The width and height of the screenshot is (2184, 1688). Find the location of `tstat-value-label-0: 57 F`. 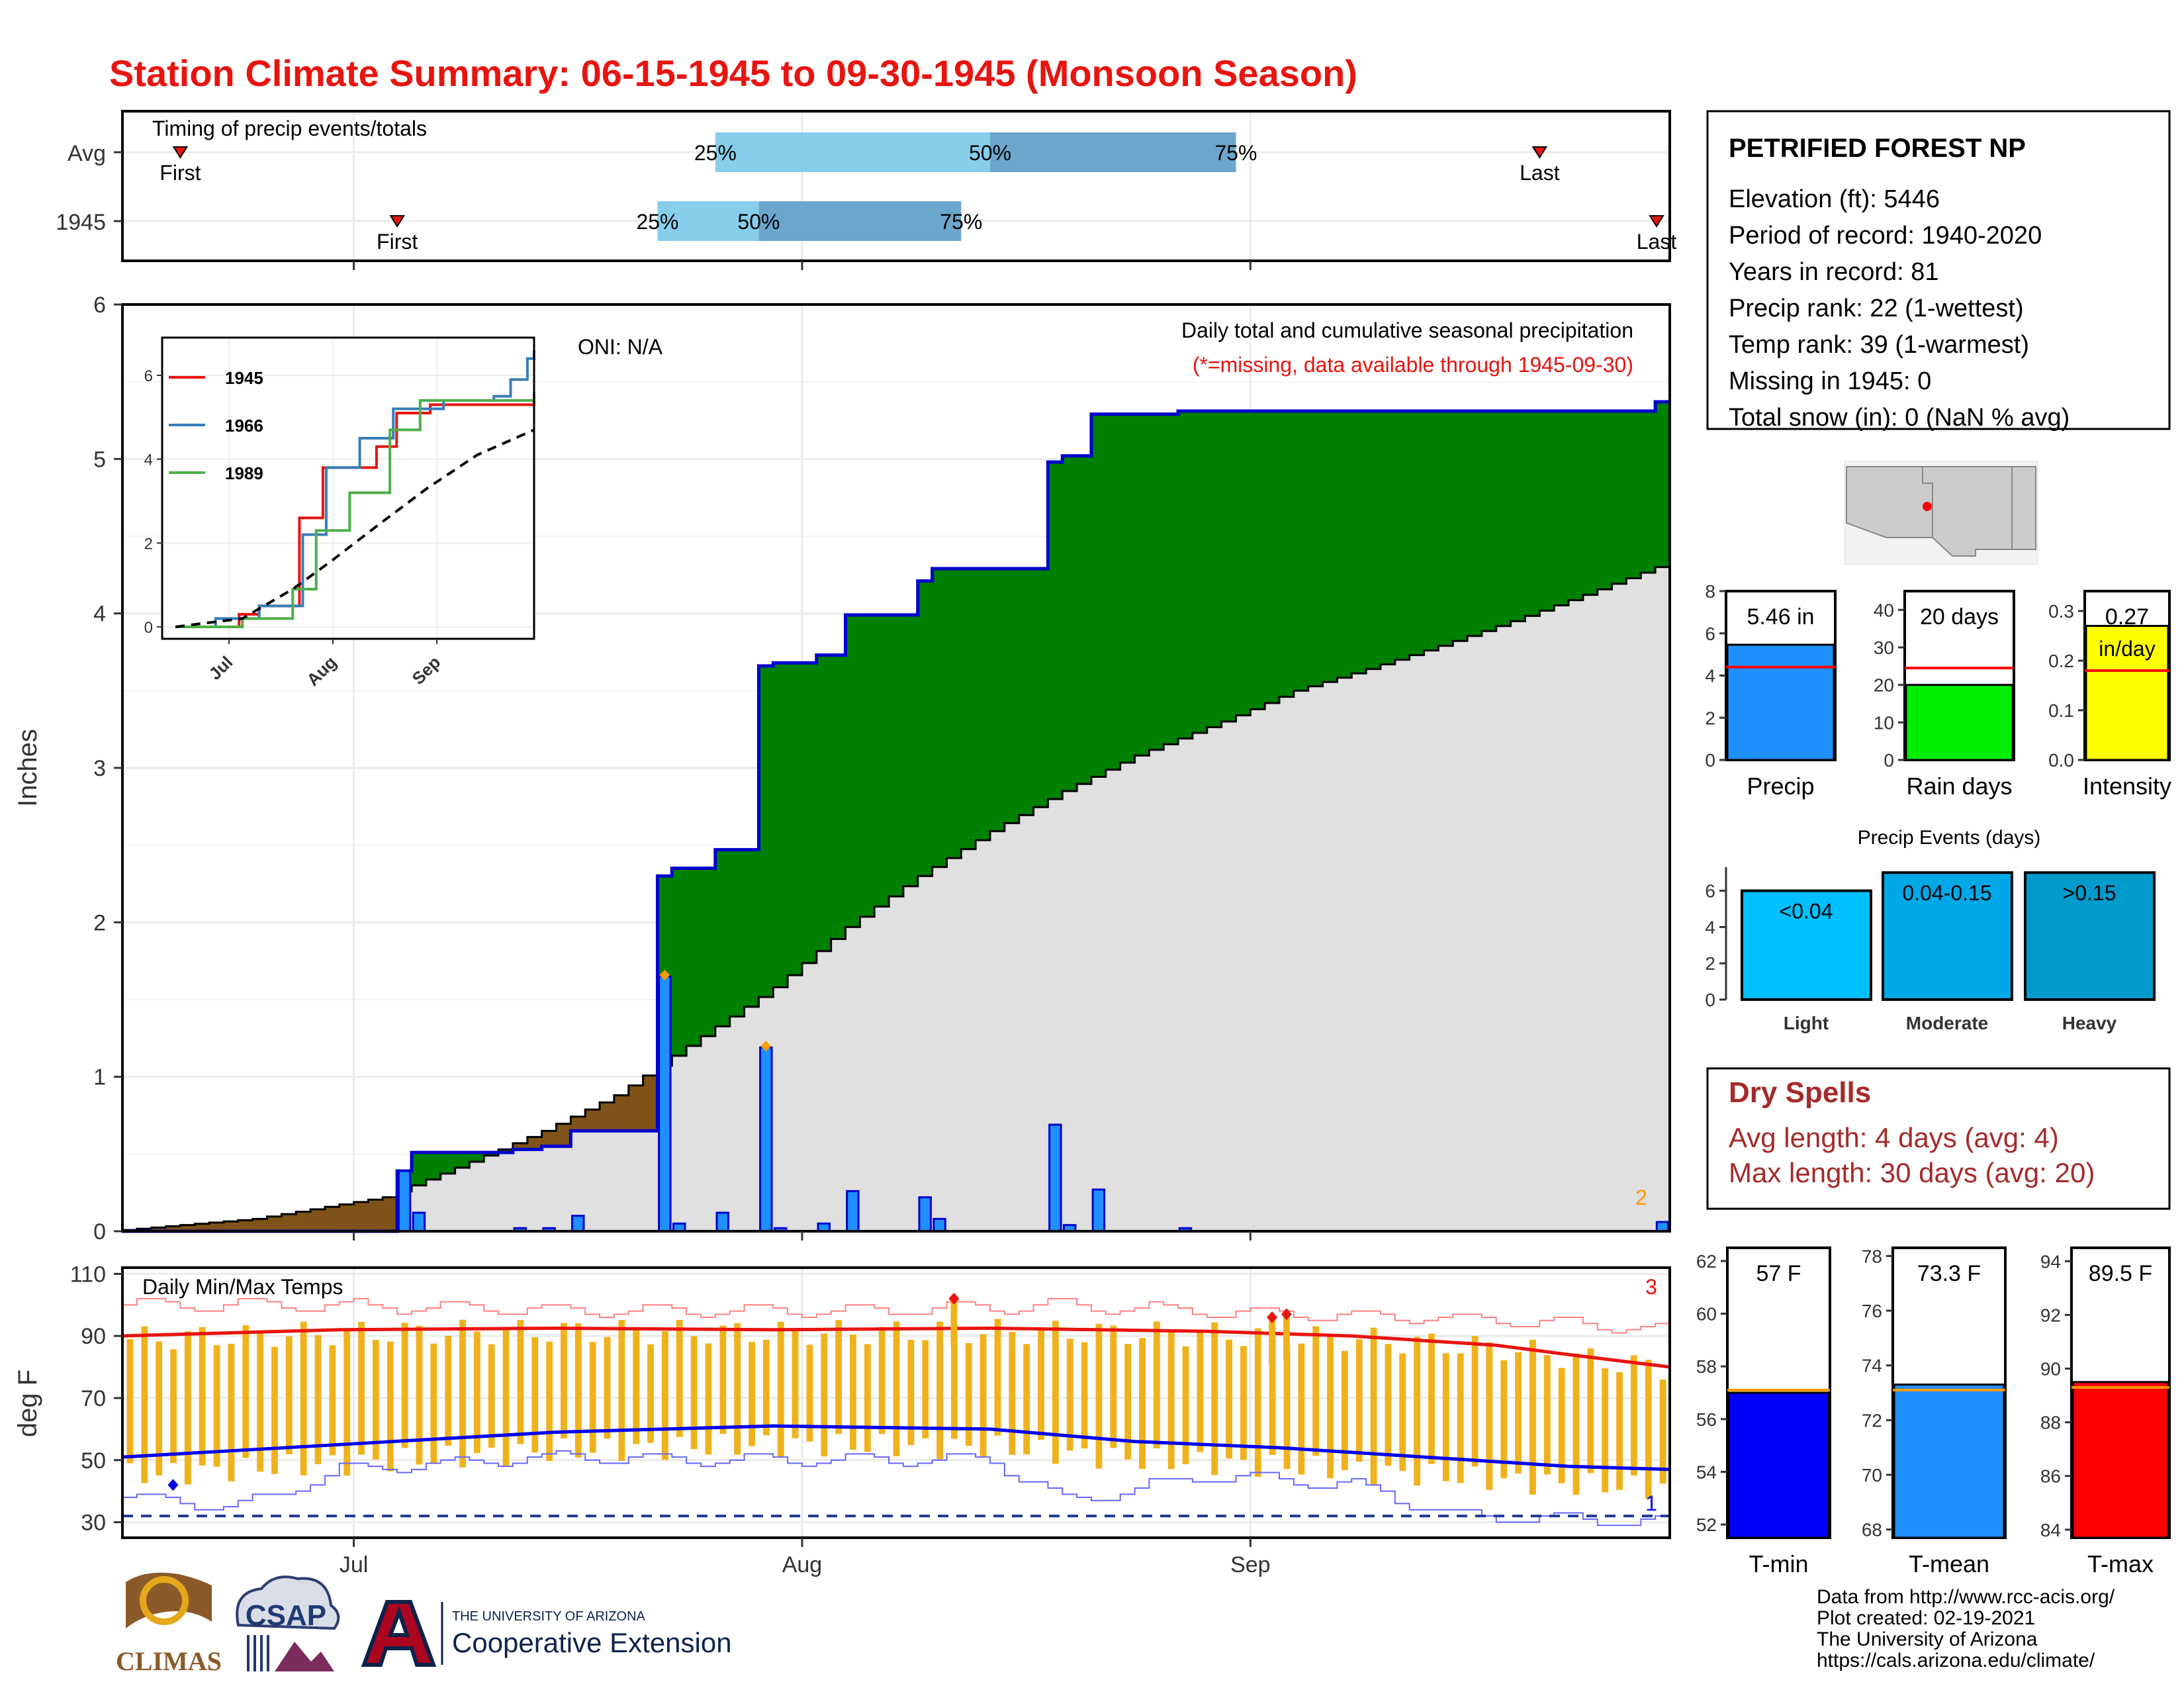

tstat-value-label-0: 57 F is located at coordinates (1778, 1273).